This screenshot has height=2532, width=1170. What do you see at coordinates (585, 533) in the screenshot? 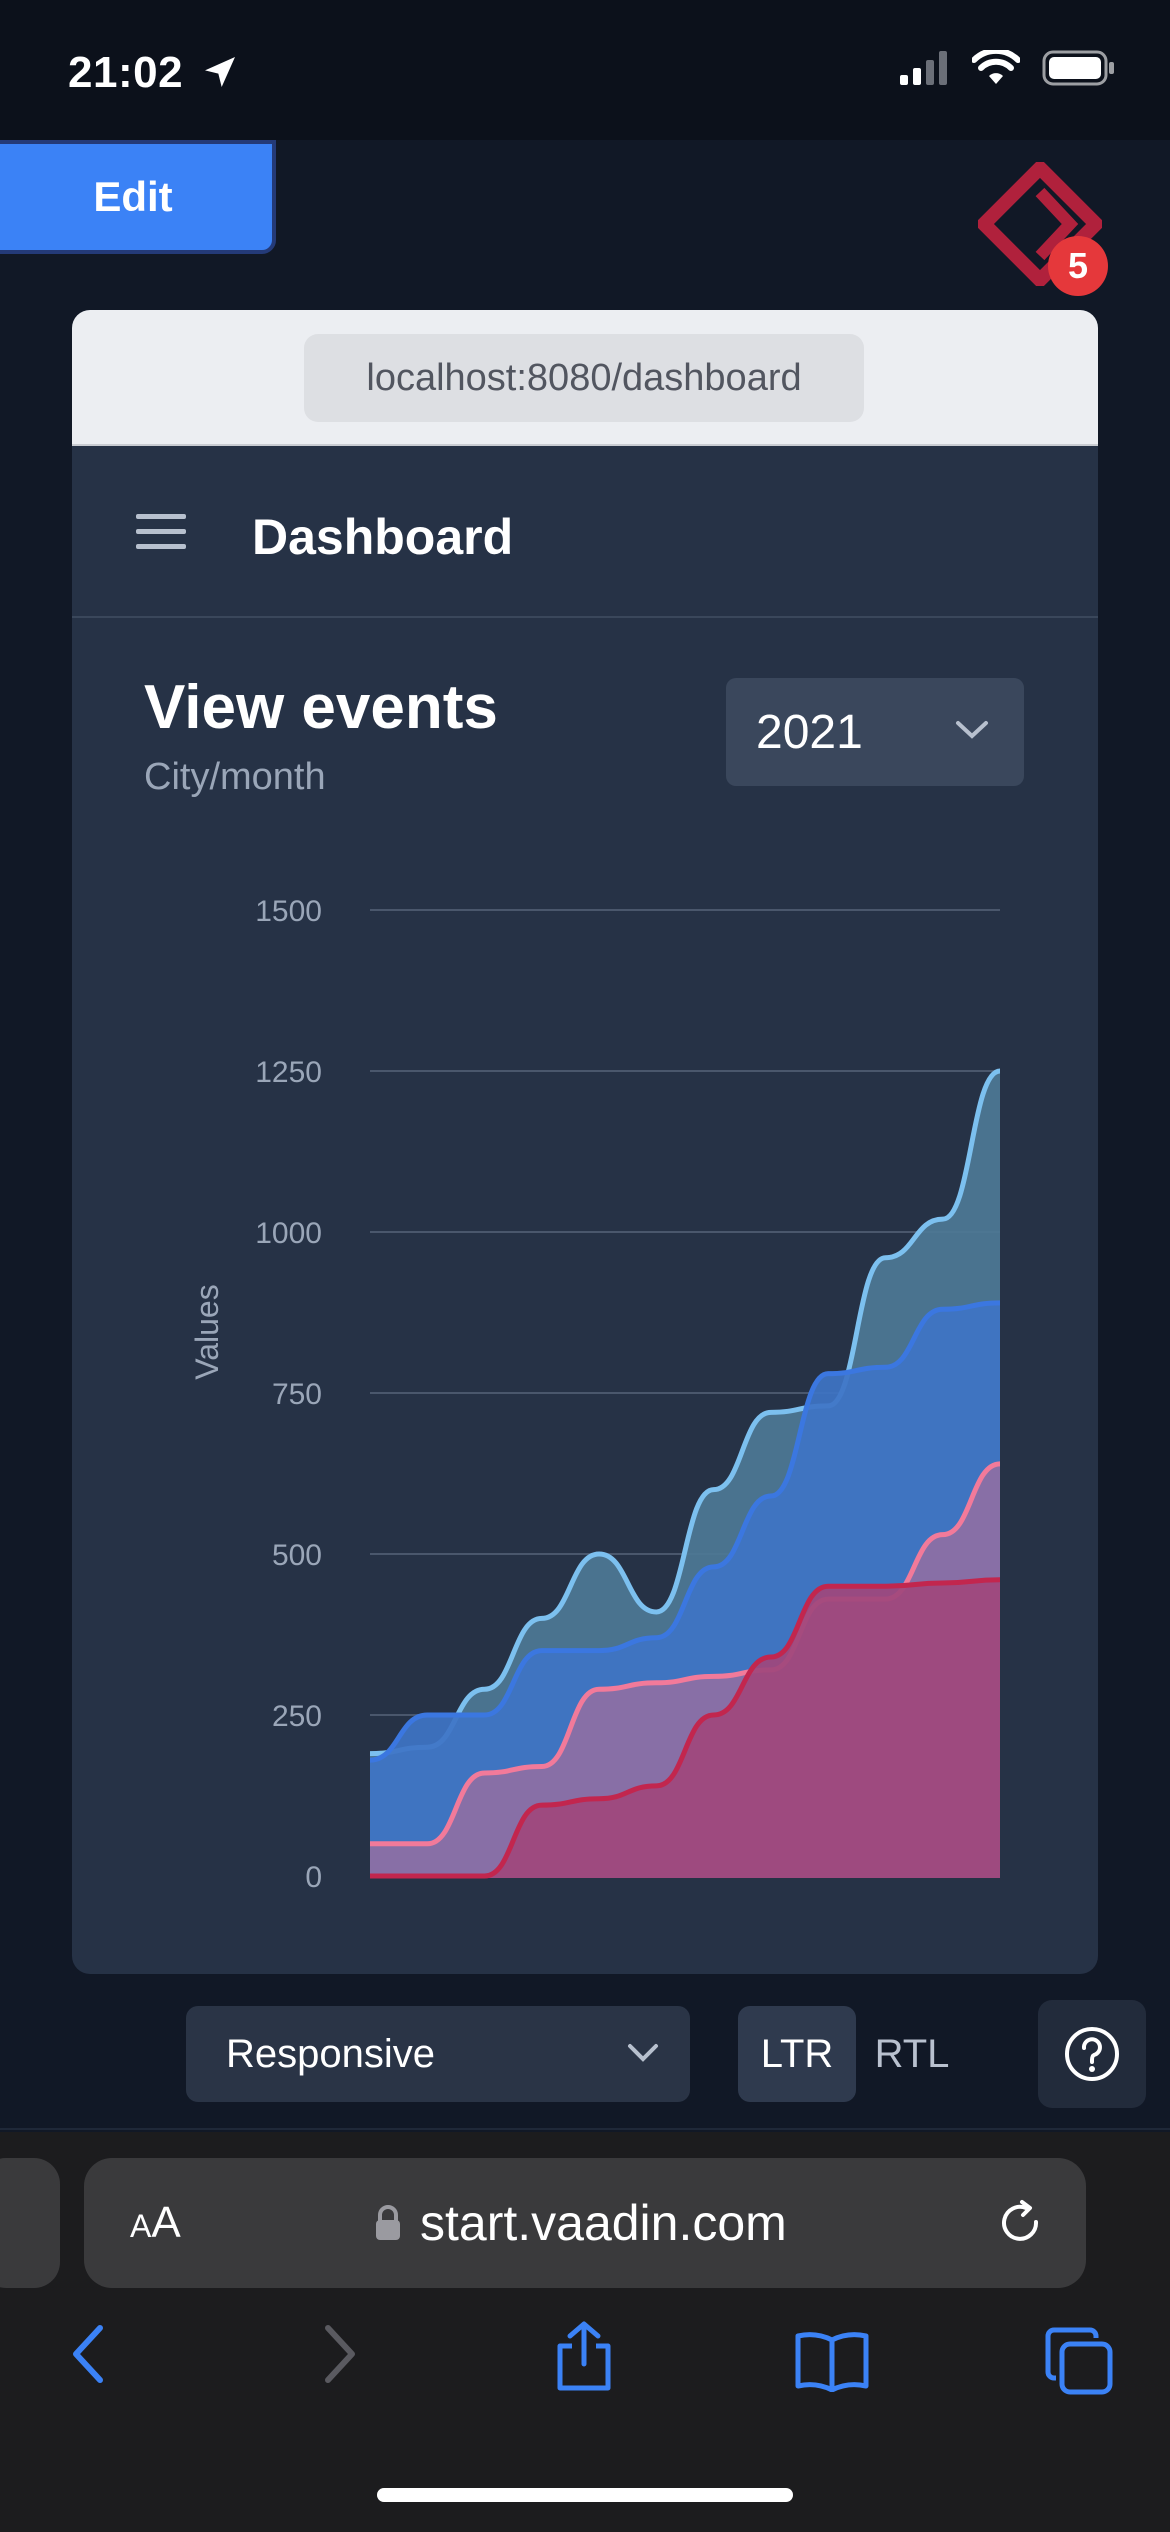
I see `app-header: Dashboard` at bounding box center [585, 533].